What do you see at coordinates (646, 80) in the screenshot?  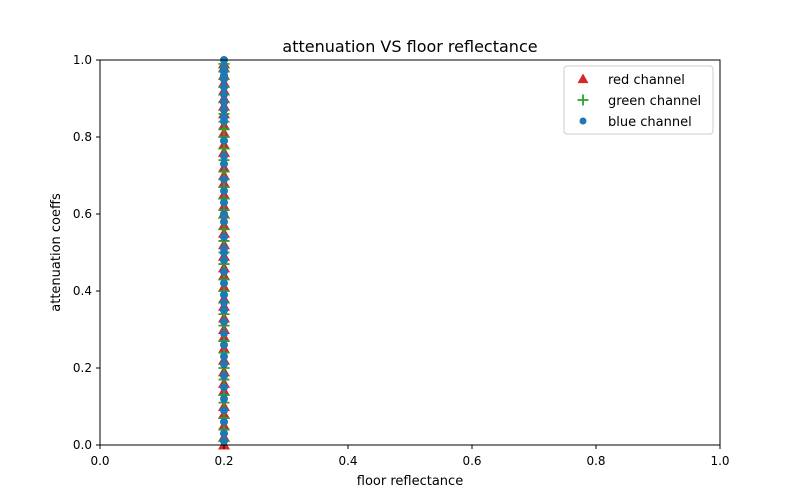 I see `legend-label: red channel` at bounding box center [646, 80].